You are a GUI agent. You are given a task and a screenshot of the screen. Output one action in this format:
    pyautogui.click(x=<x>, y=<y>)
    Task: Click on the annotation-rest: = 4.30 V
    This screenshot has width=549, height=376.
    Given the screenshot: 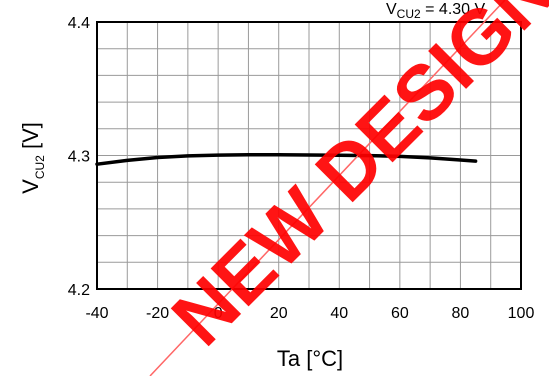 What is the action you would take?
    pyautogui.click(x=453, y=9)
    